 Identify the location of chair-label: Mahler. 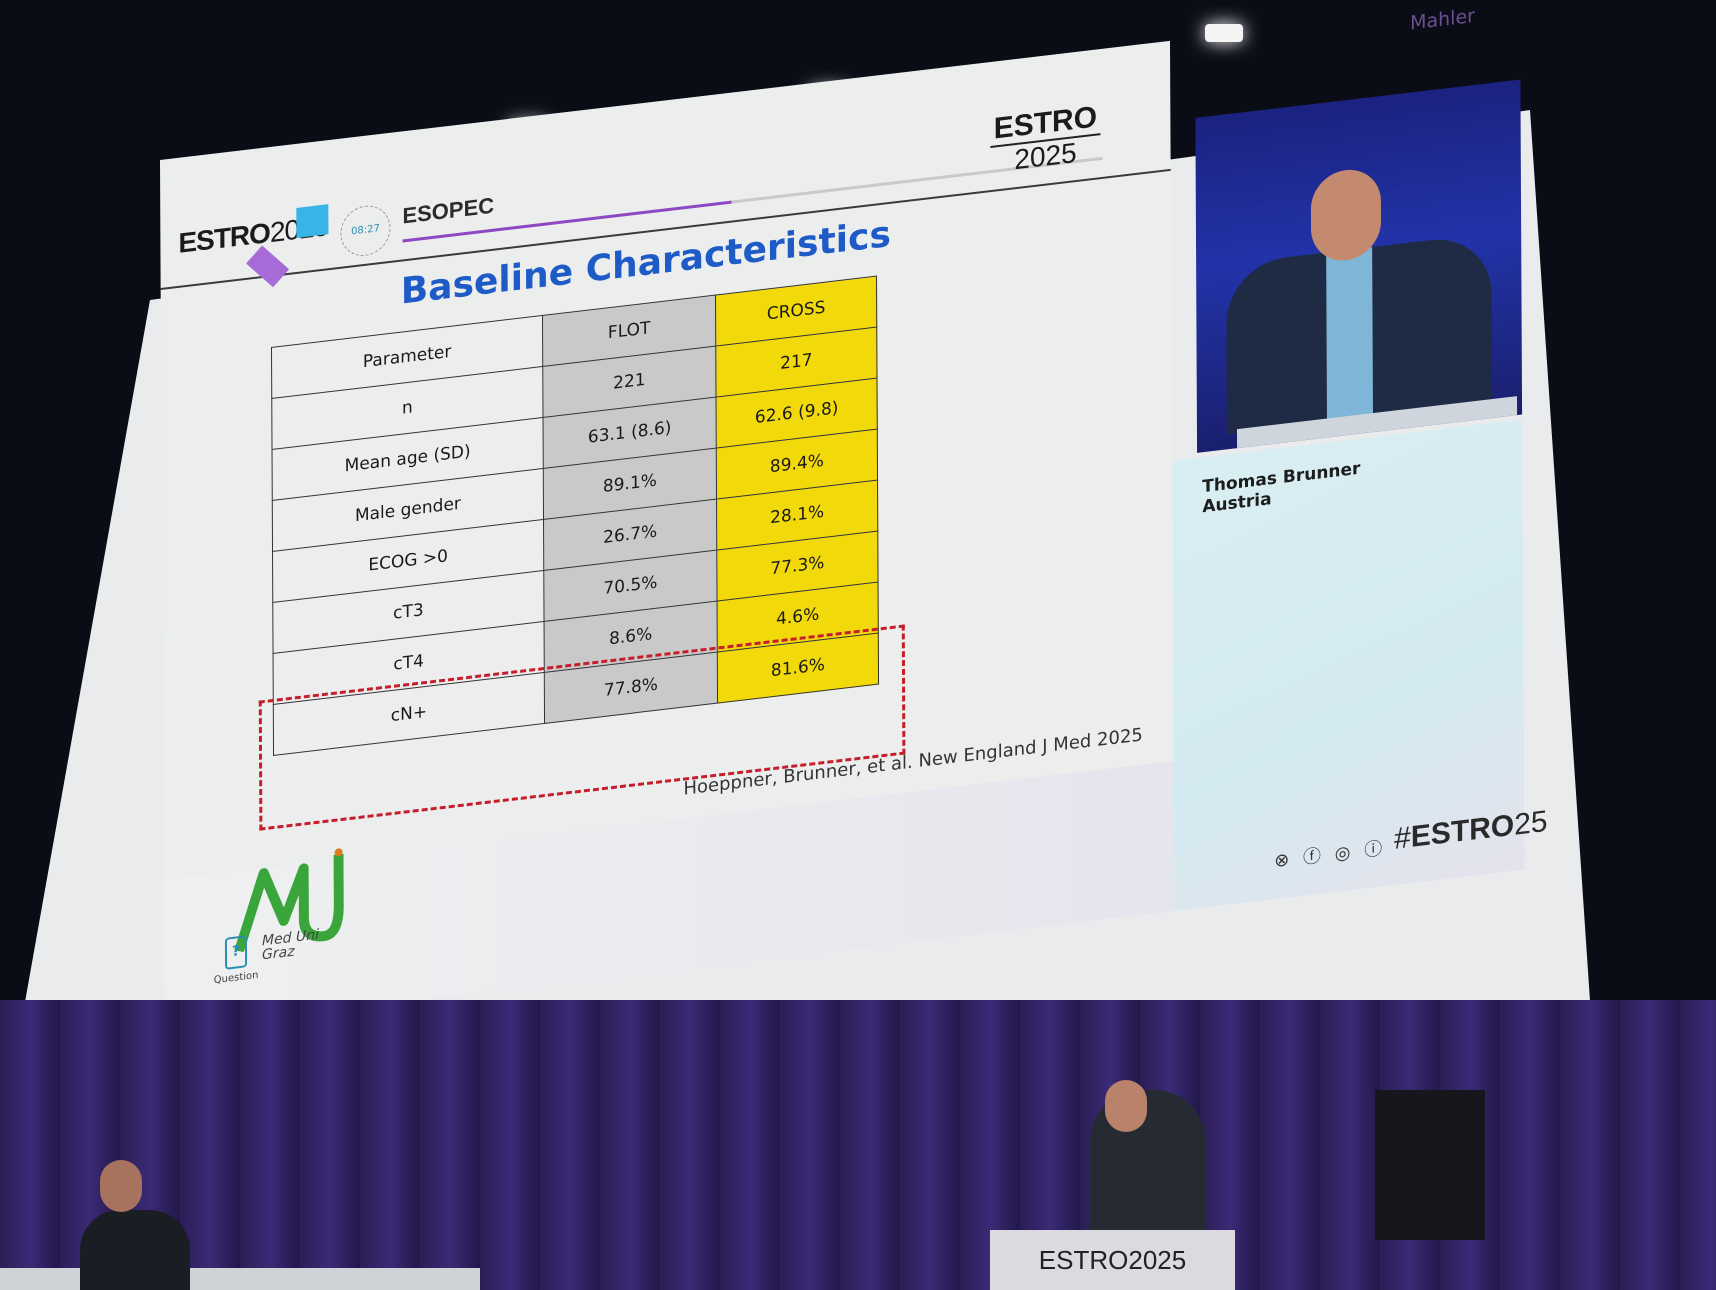
(1442, 19).